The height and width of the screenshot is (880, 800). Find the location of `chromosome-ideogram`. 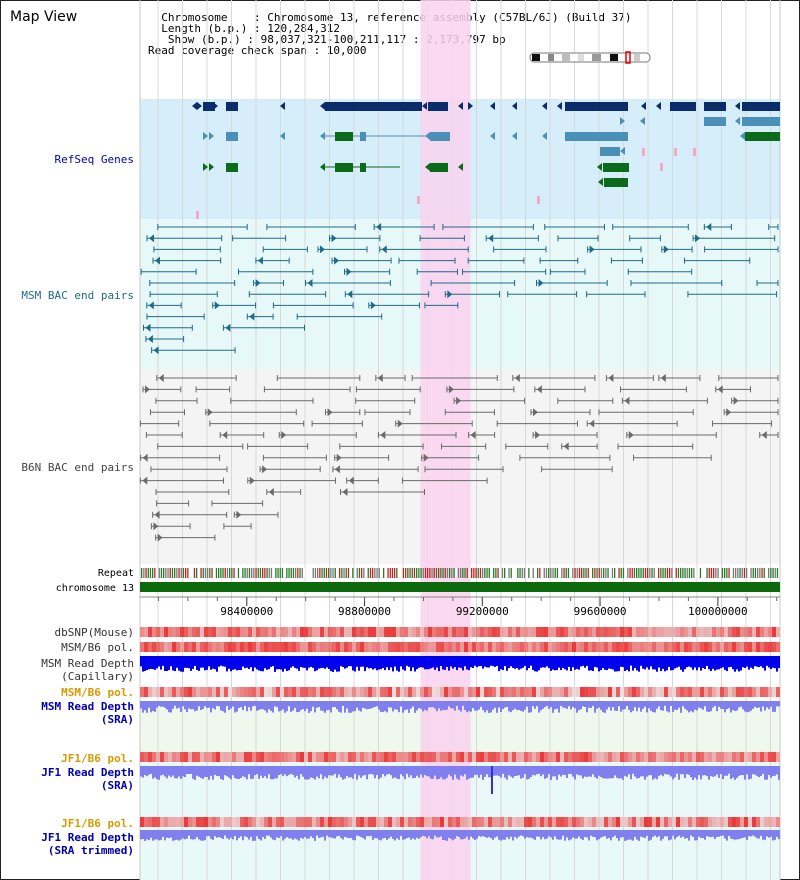

chromosome-ideogram is located at coordinates (590, 57).